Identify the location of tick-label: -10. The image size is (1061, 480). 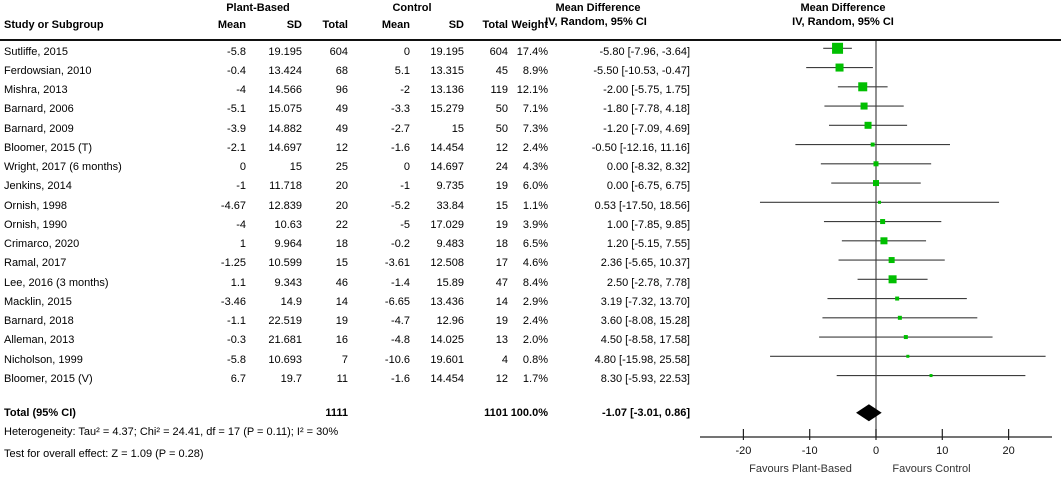
(810, 451).